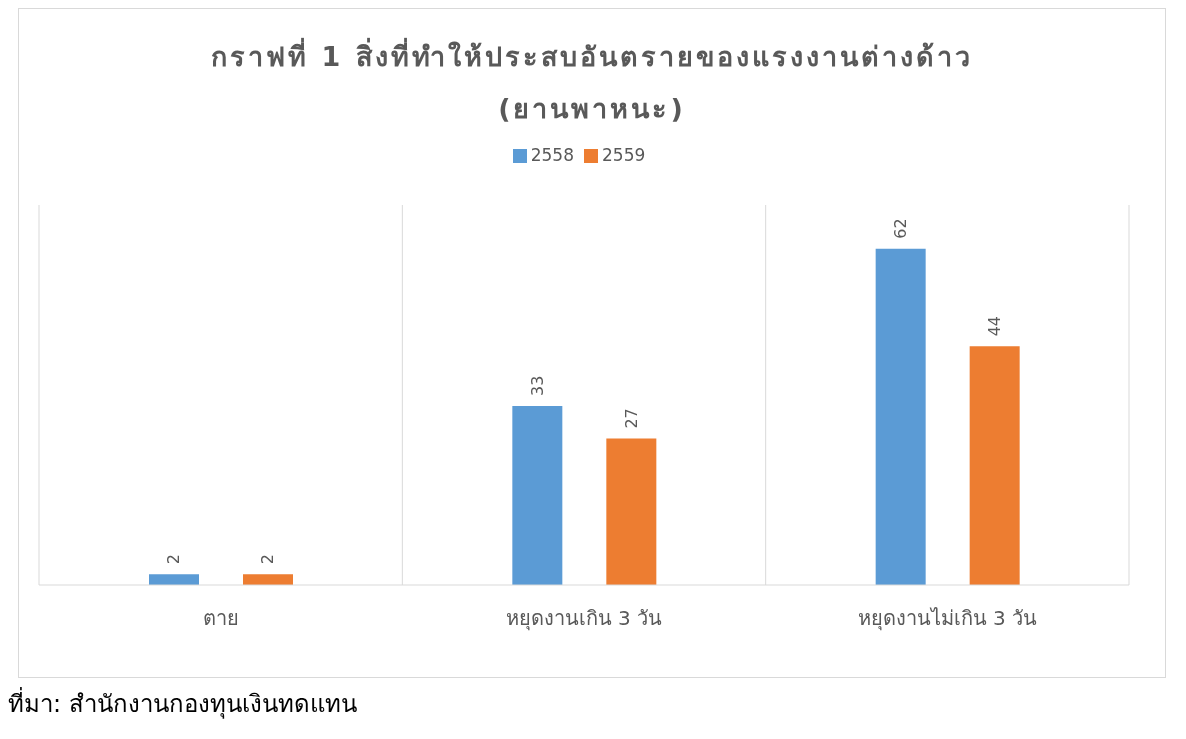 The image size is (1186, 739). What do you see at coordinates (537, 386) in the screenshot?
I see `data-label: 33` at bounding box center [537, 386].